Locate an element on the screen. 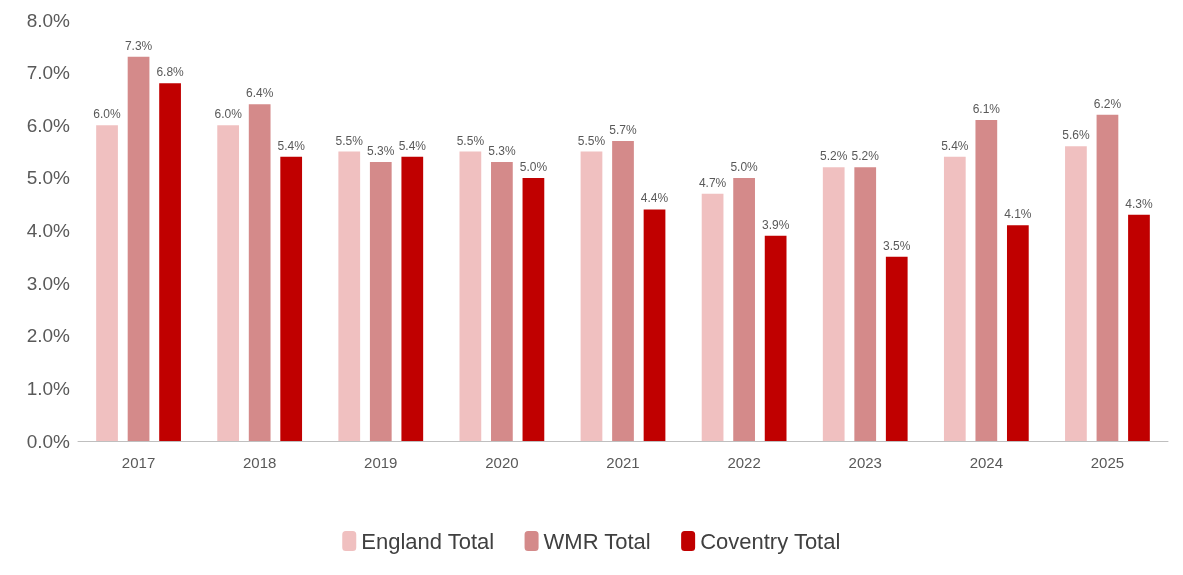  y-tick-label: 2.0% is located at coordinates (48, 336).